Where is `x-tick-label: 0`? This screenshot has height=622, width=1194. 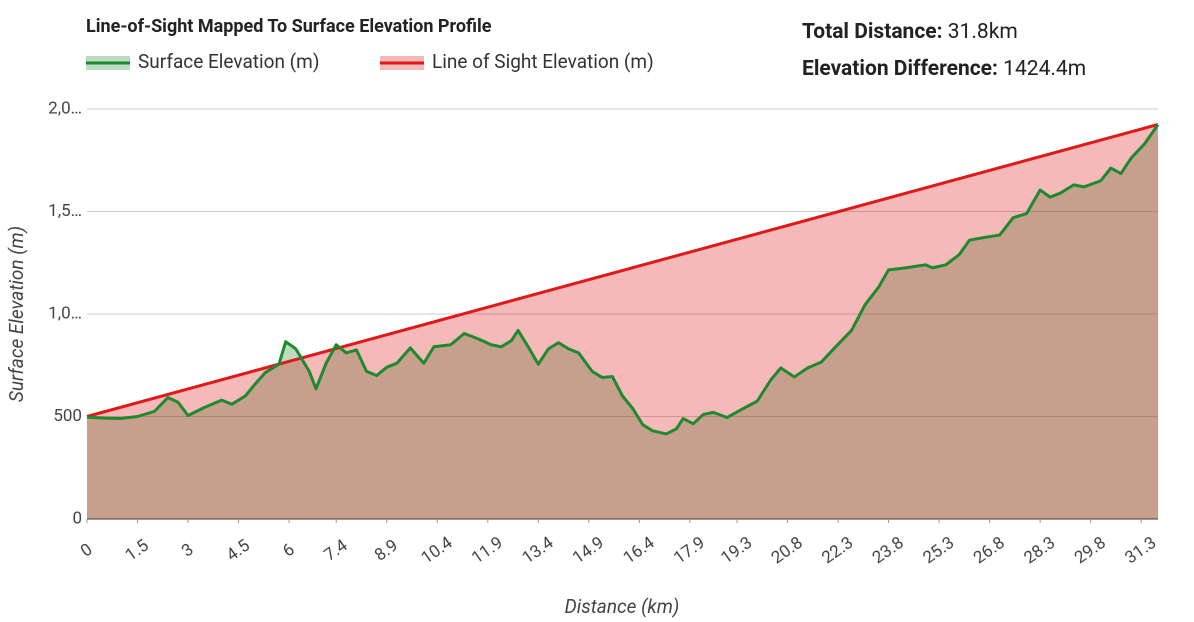
x-tick-label: 0 is located at coordinates (86, 551).